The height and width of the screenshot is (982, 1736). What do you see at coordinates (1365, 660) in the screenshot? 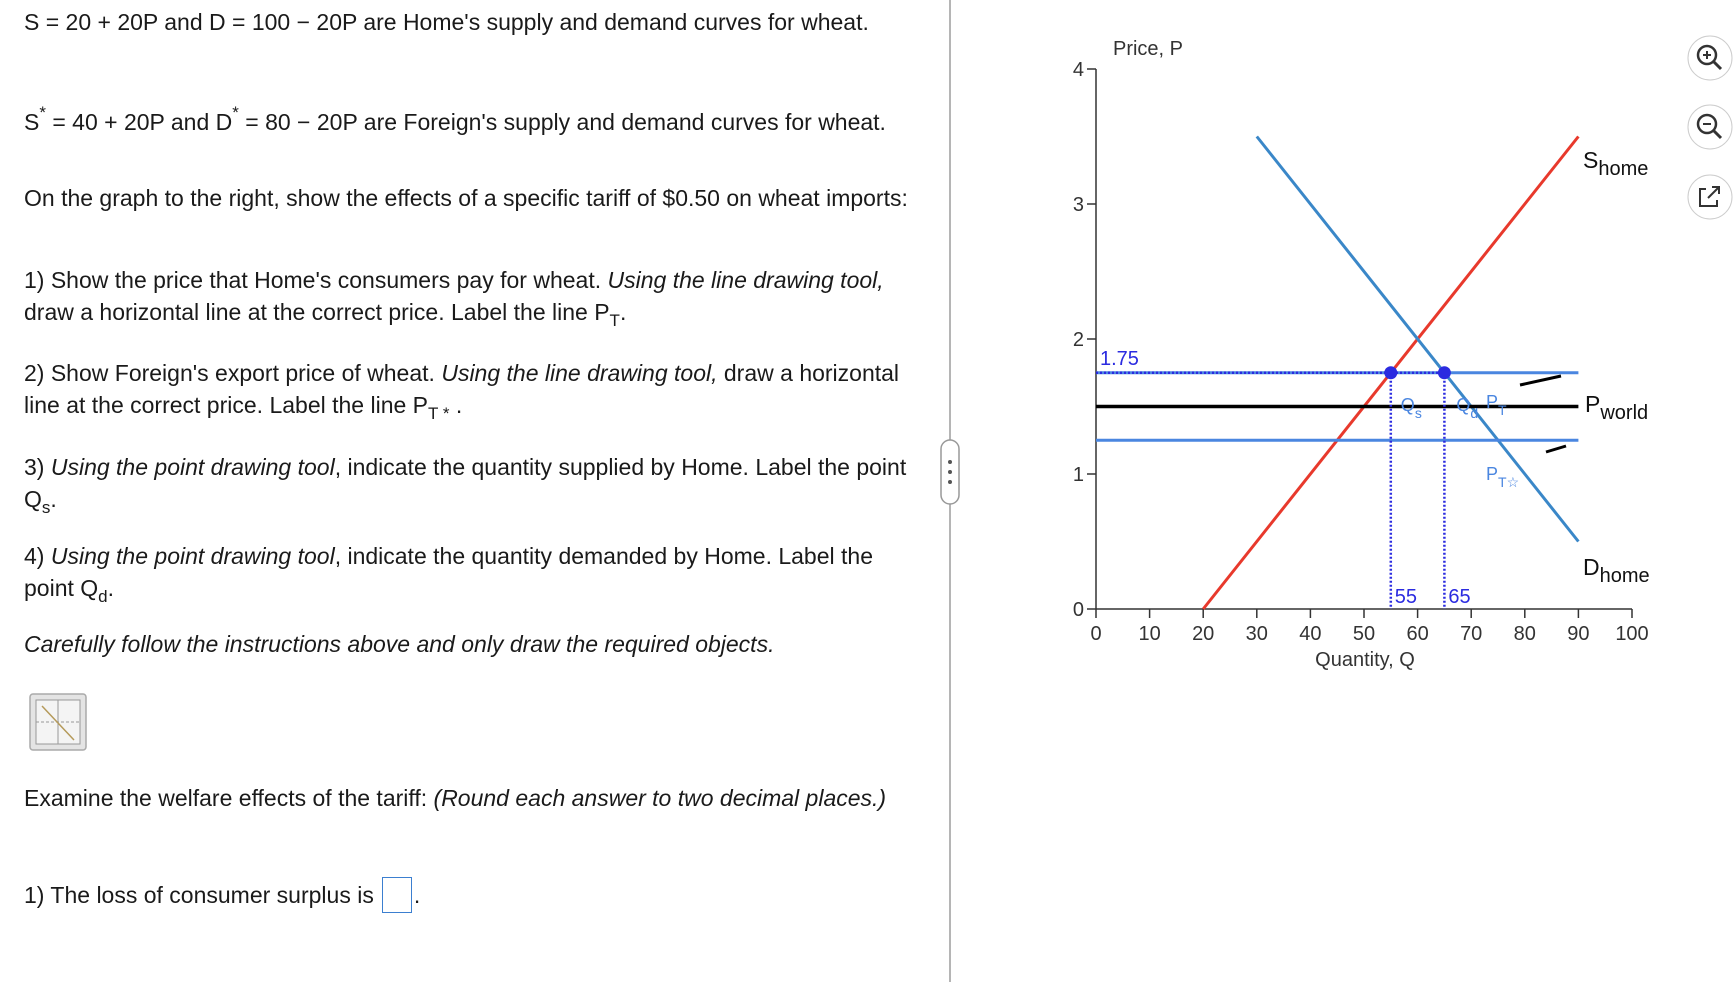
I see `x-axis-title: Quantity, Q` at bounding box center [1365, 660].